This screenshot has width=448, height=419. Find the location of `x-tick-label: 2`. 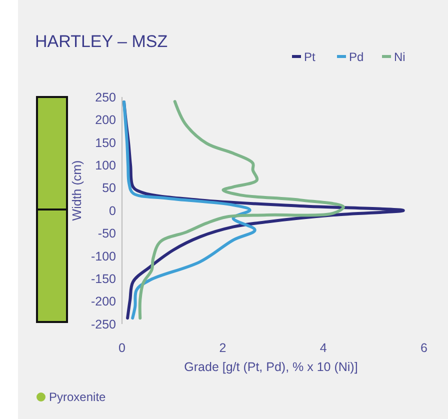

x-tick-label: 2 is located at coordinates (222, 348).